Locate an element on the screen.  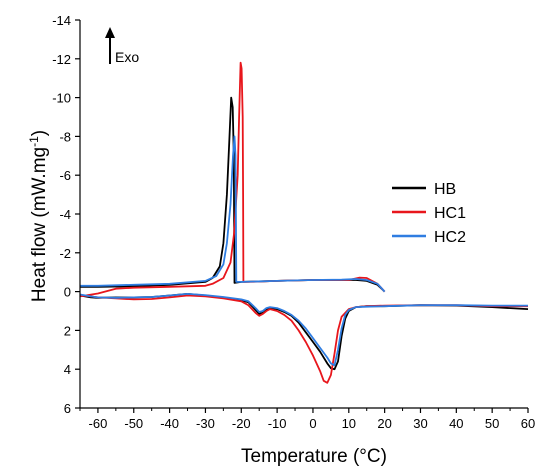
y-axis-ticks: -14 -12 -10 -8 -6 -4 -2 0 2 4 6 is located at coordinates (66, 214).